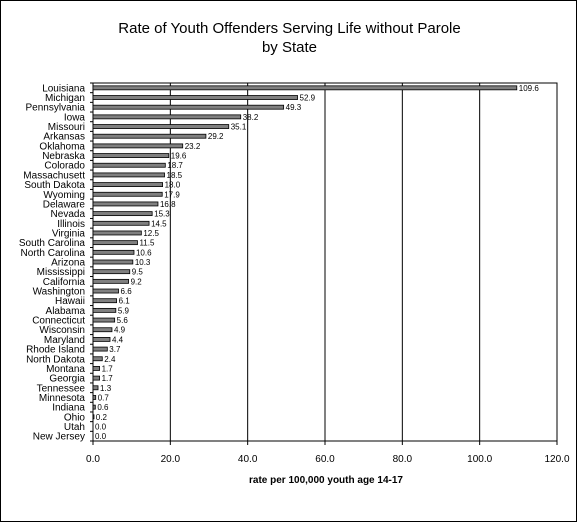 This screenshot has width=577, height=523. What do you see at coordinates (63, 156) in the screenshot?
I see `category-label: Nebraska` at bounding box center [63, 156].